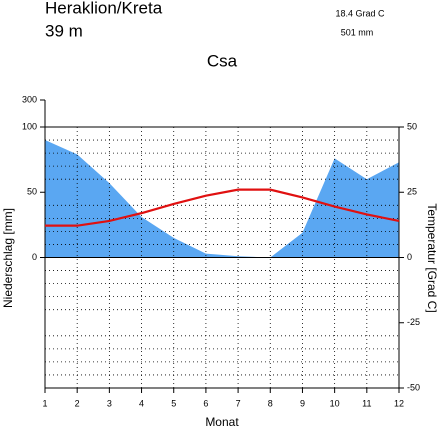 Image resolution: width=439 pixels, height=430 pixels. Describe the element at coordinates (32, 192) in the screenshot. I see `y-tick-label: 50` at that location.